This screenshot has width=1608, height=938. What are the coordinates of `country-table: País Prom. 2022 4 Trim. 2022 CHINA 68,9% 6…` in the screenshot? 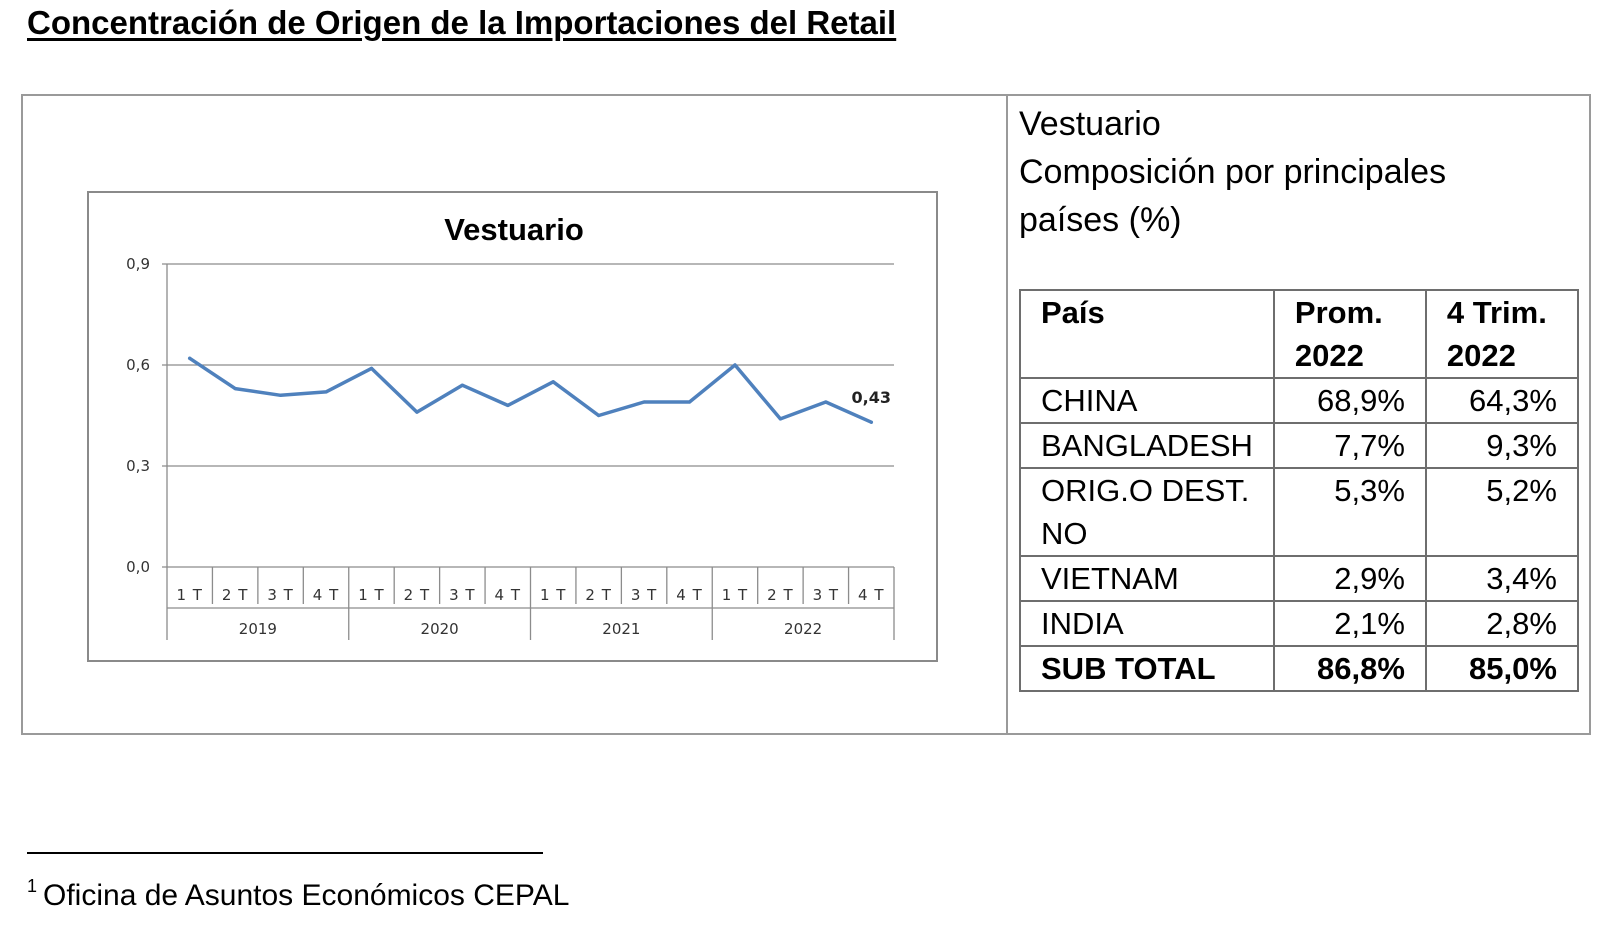 It's located at (1299, 490).